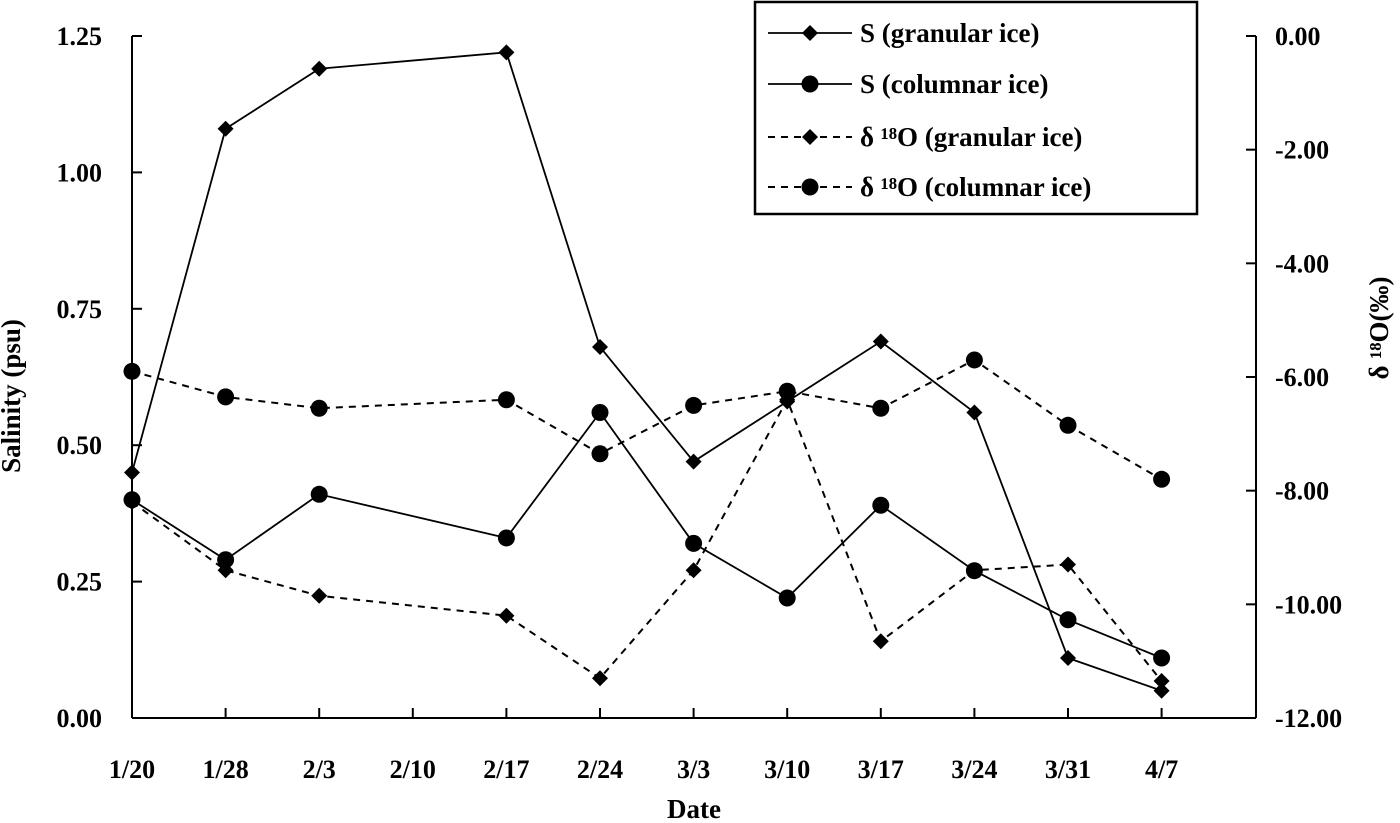  I want to click on right-y-tick-label: 0.00, so click(1298, 36).